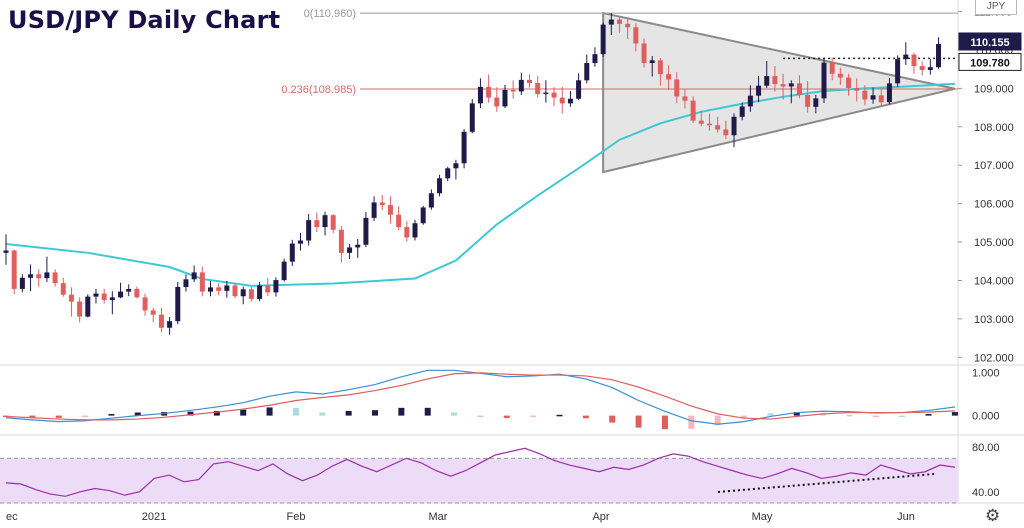 The height and width of the screenshot is (528, 1024). Describe the element at coordinates (996, 7) in the screenshot. I see `currency-label: JPY` at that location.